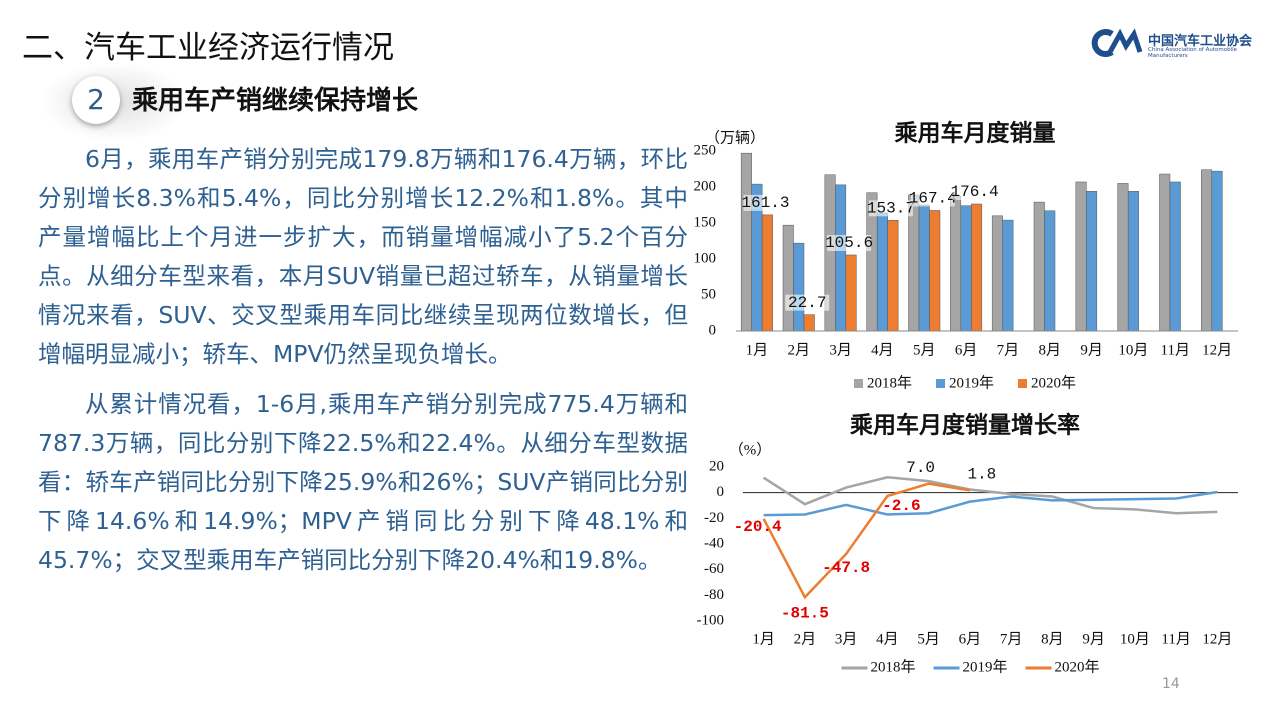  Describe the element at coordinates (1200, 41) in the screenshot. I see `org-name: 中国汽车工业协会` at that location.